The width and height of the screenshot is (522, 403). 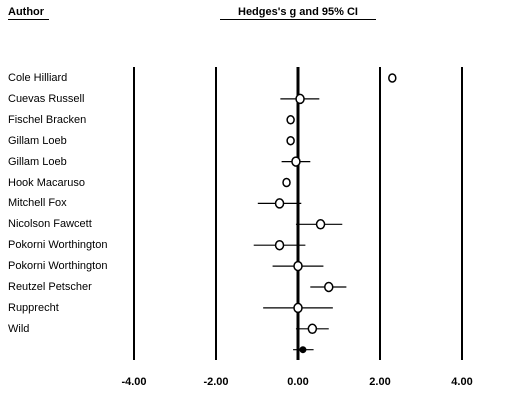 What do you see at coordinates (37, 203) in the screenshot?
I see `study-label: Mitchell Fox` at bounding box center [37, 203].